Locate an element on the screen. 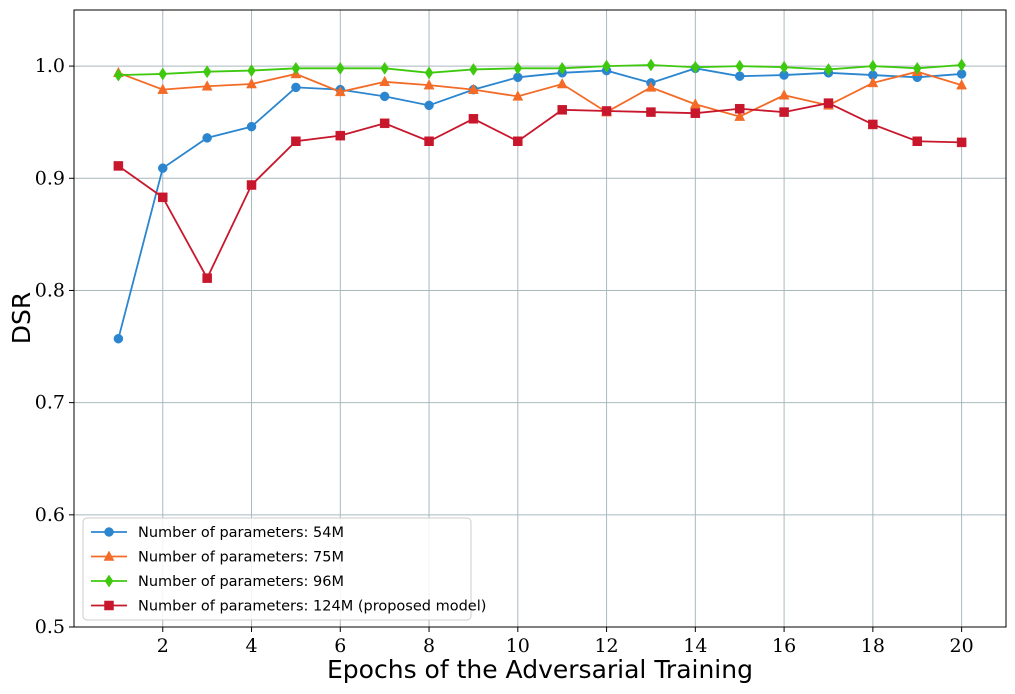  x-tick-label: 12 is located at coordinates (606, 646).